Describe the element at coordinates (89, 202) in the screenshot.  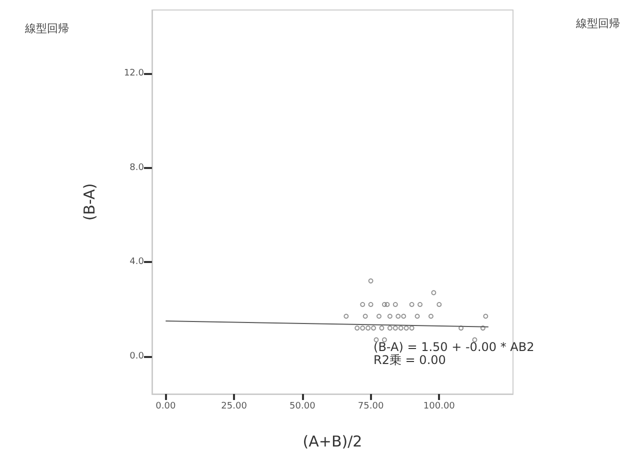
I see `y-axis-title: (B-A)` at that location.